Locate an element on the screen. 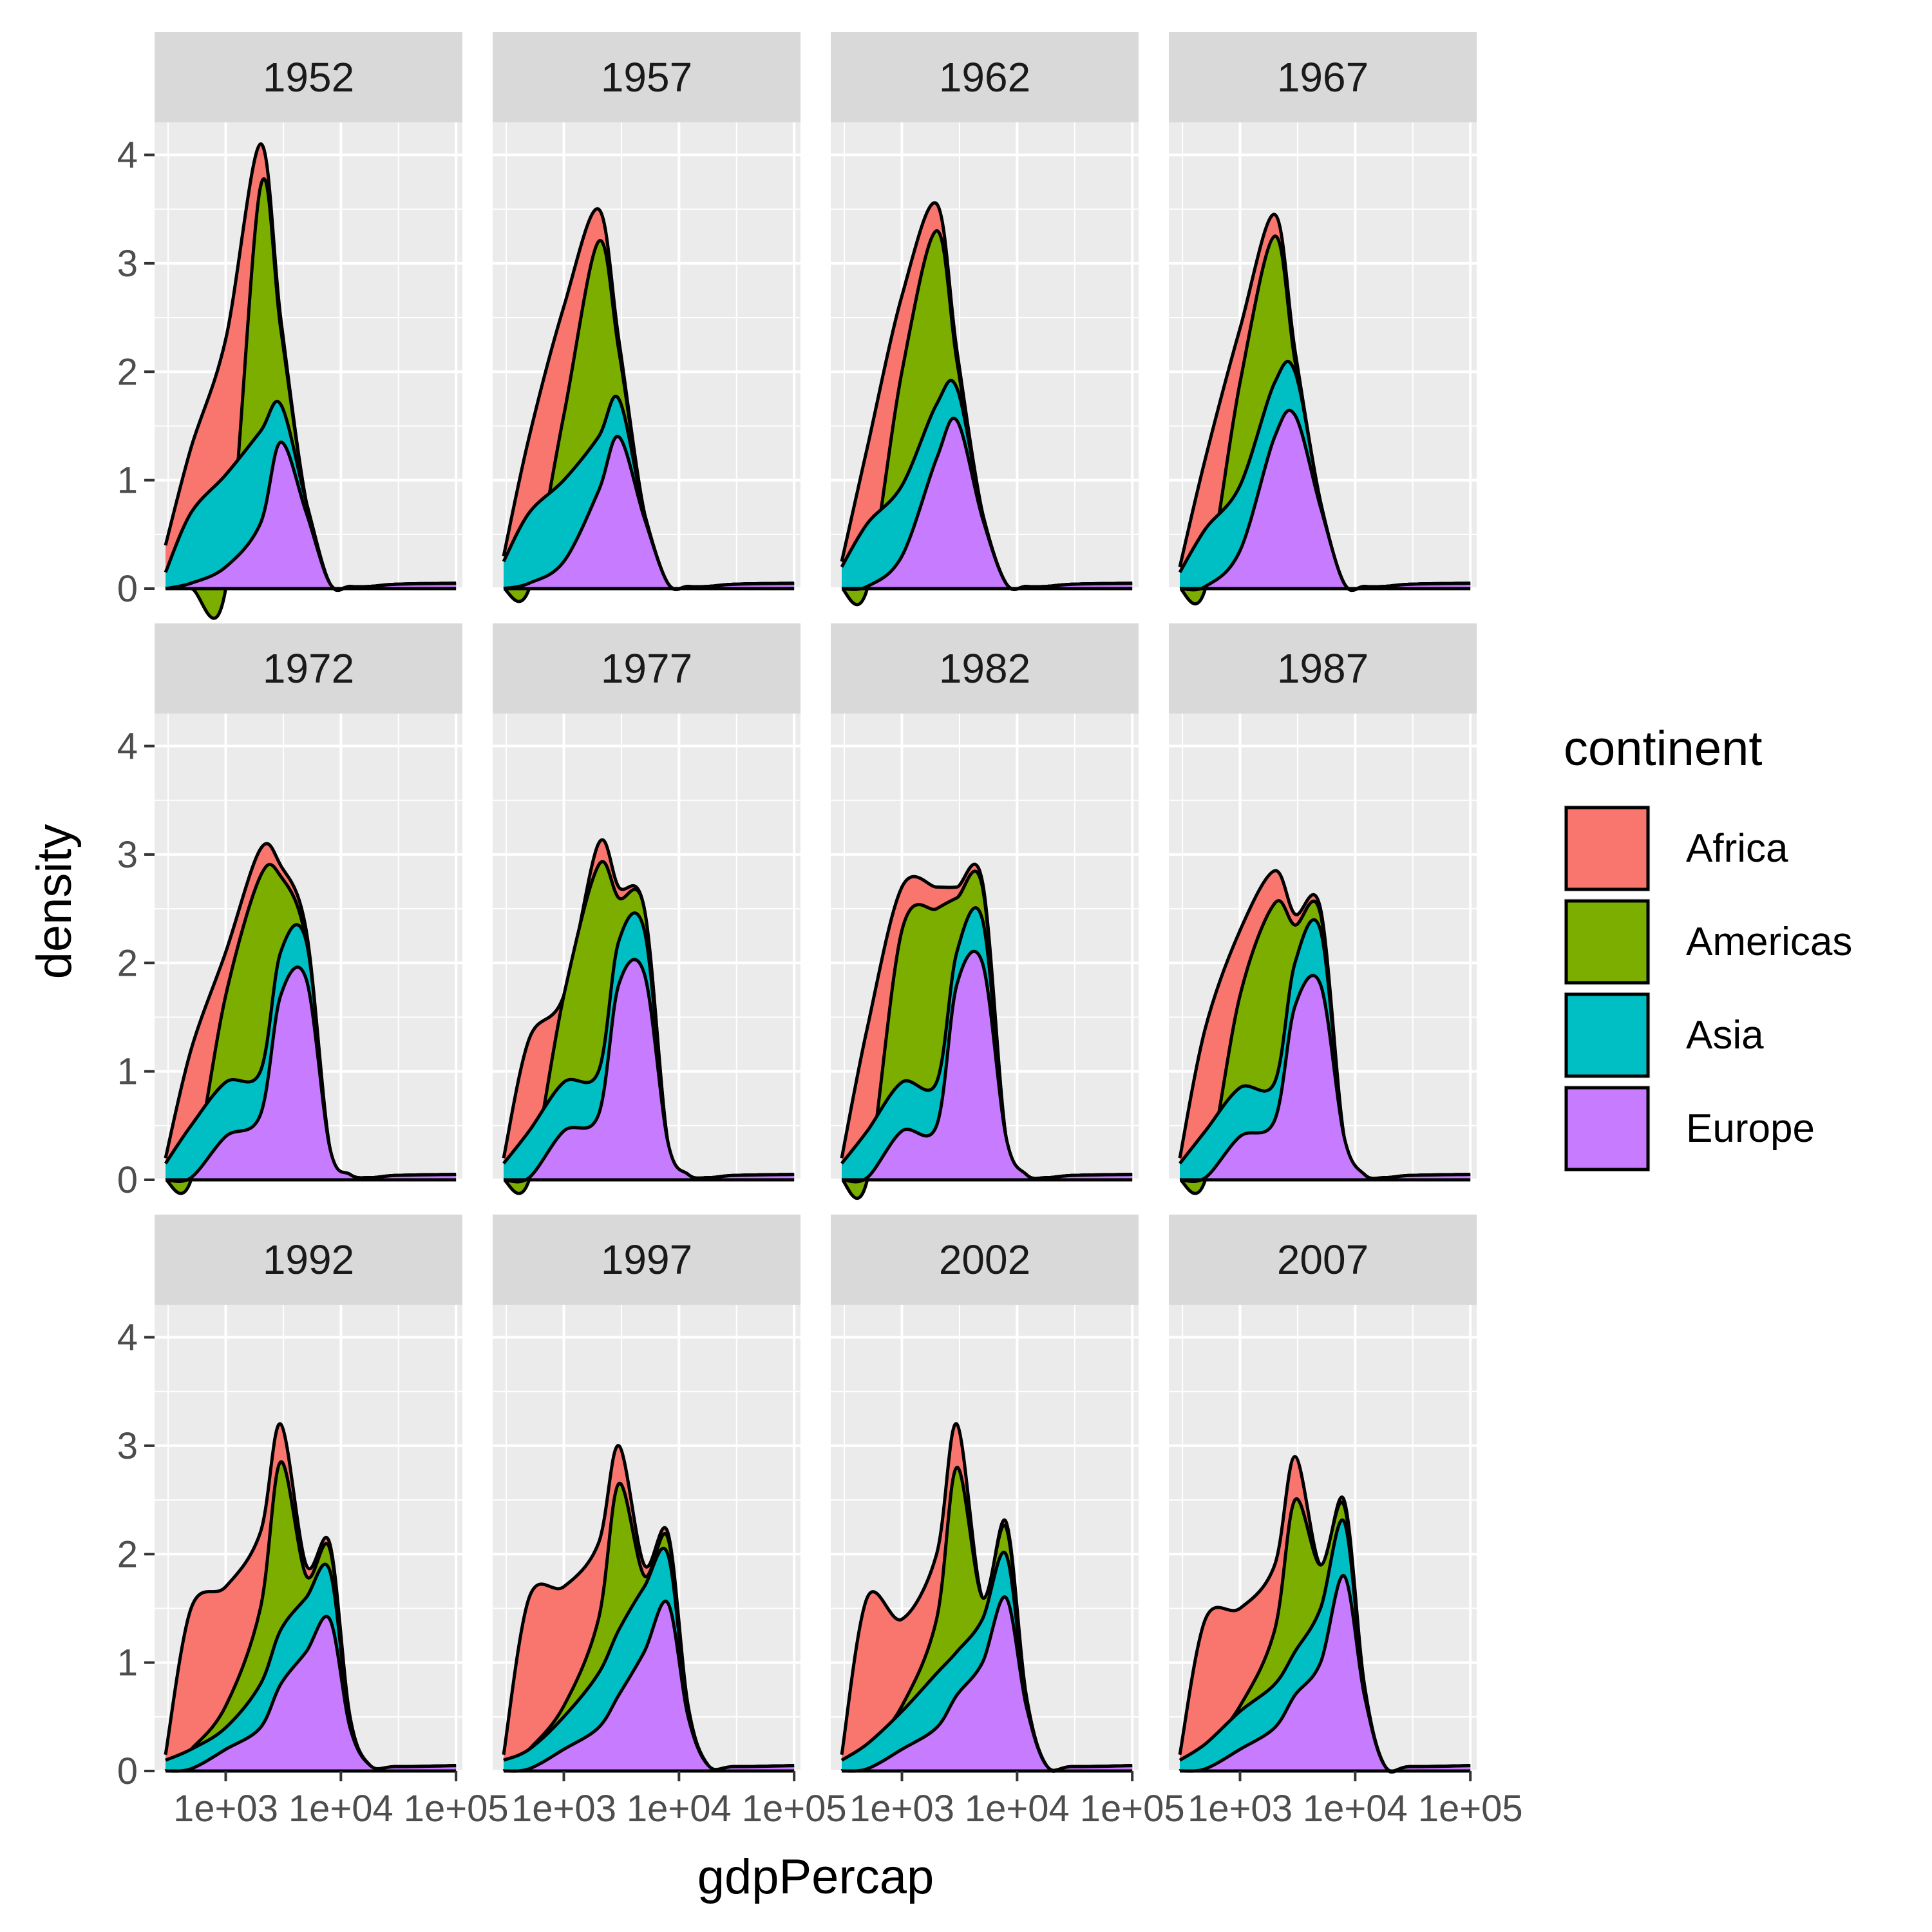 This screenshot has width=1932, height=1932. x-axis-title: gdpPercap is located at coordinates (815, 1877).